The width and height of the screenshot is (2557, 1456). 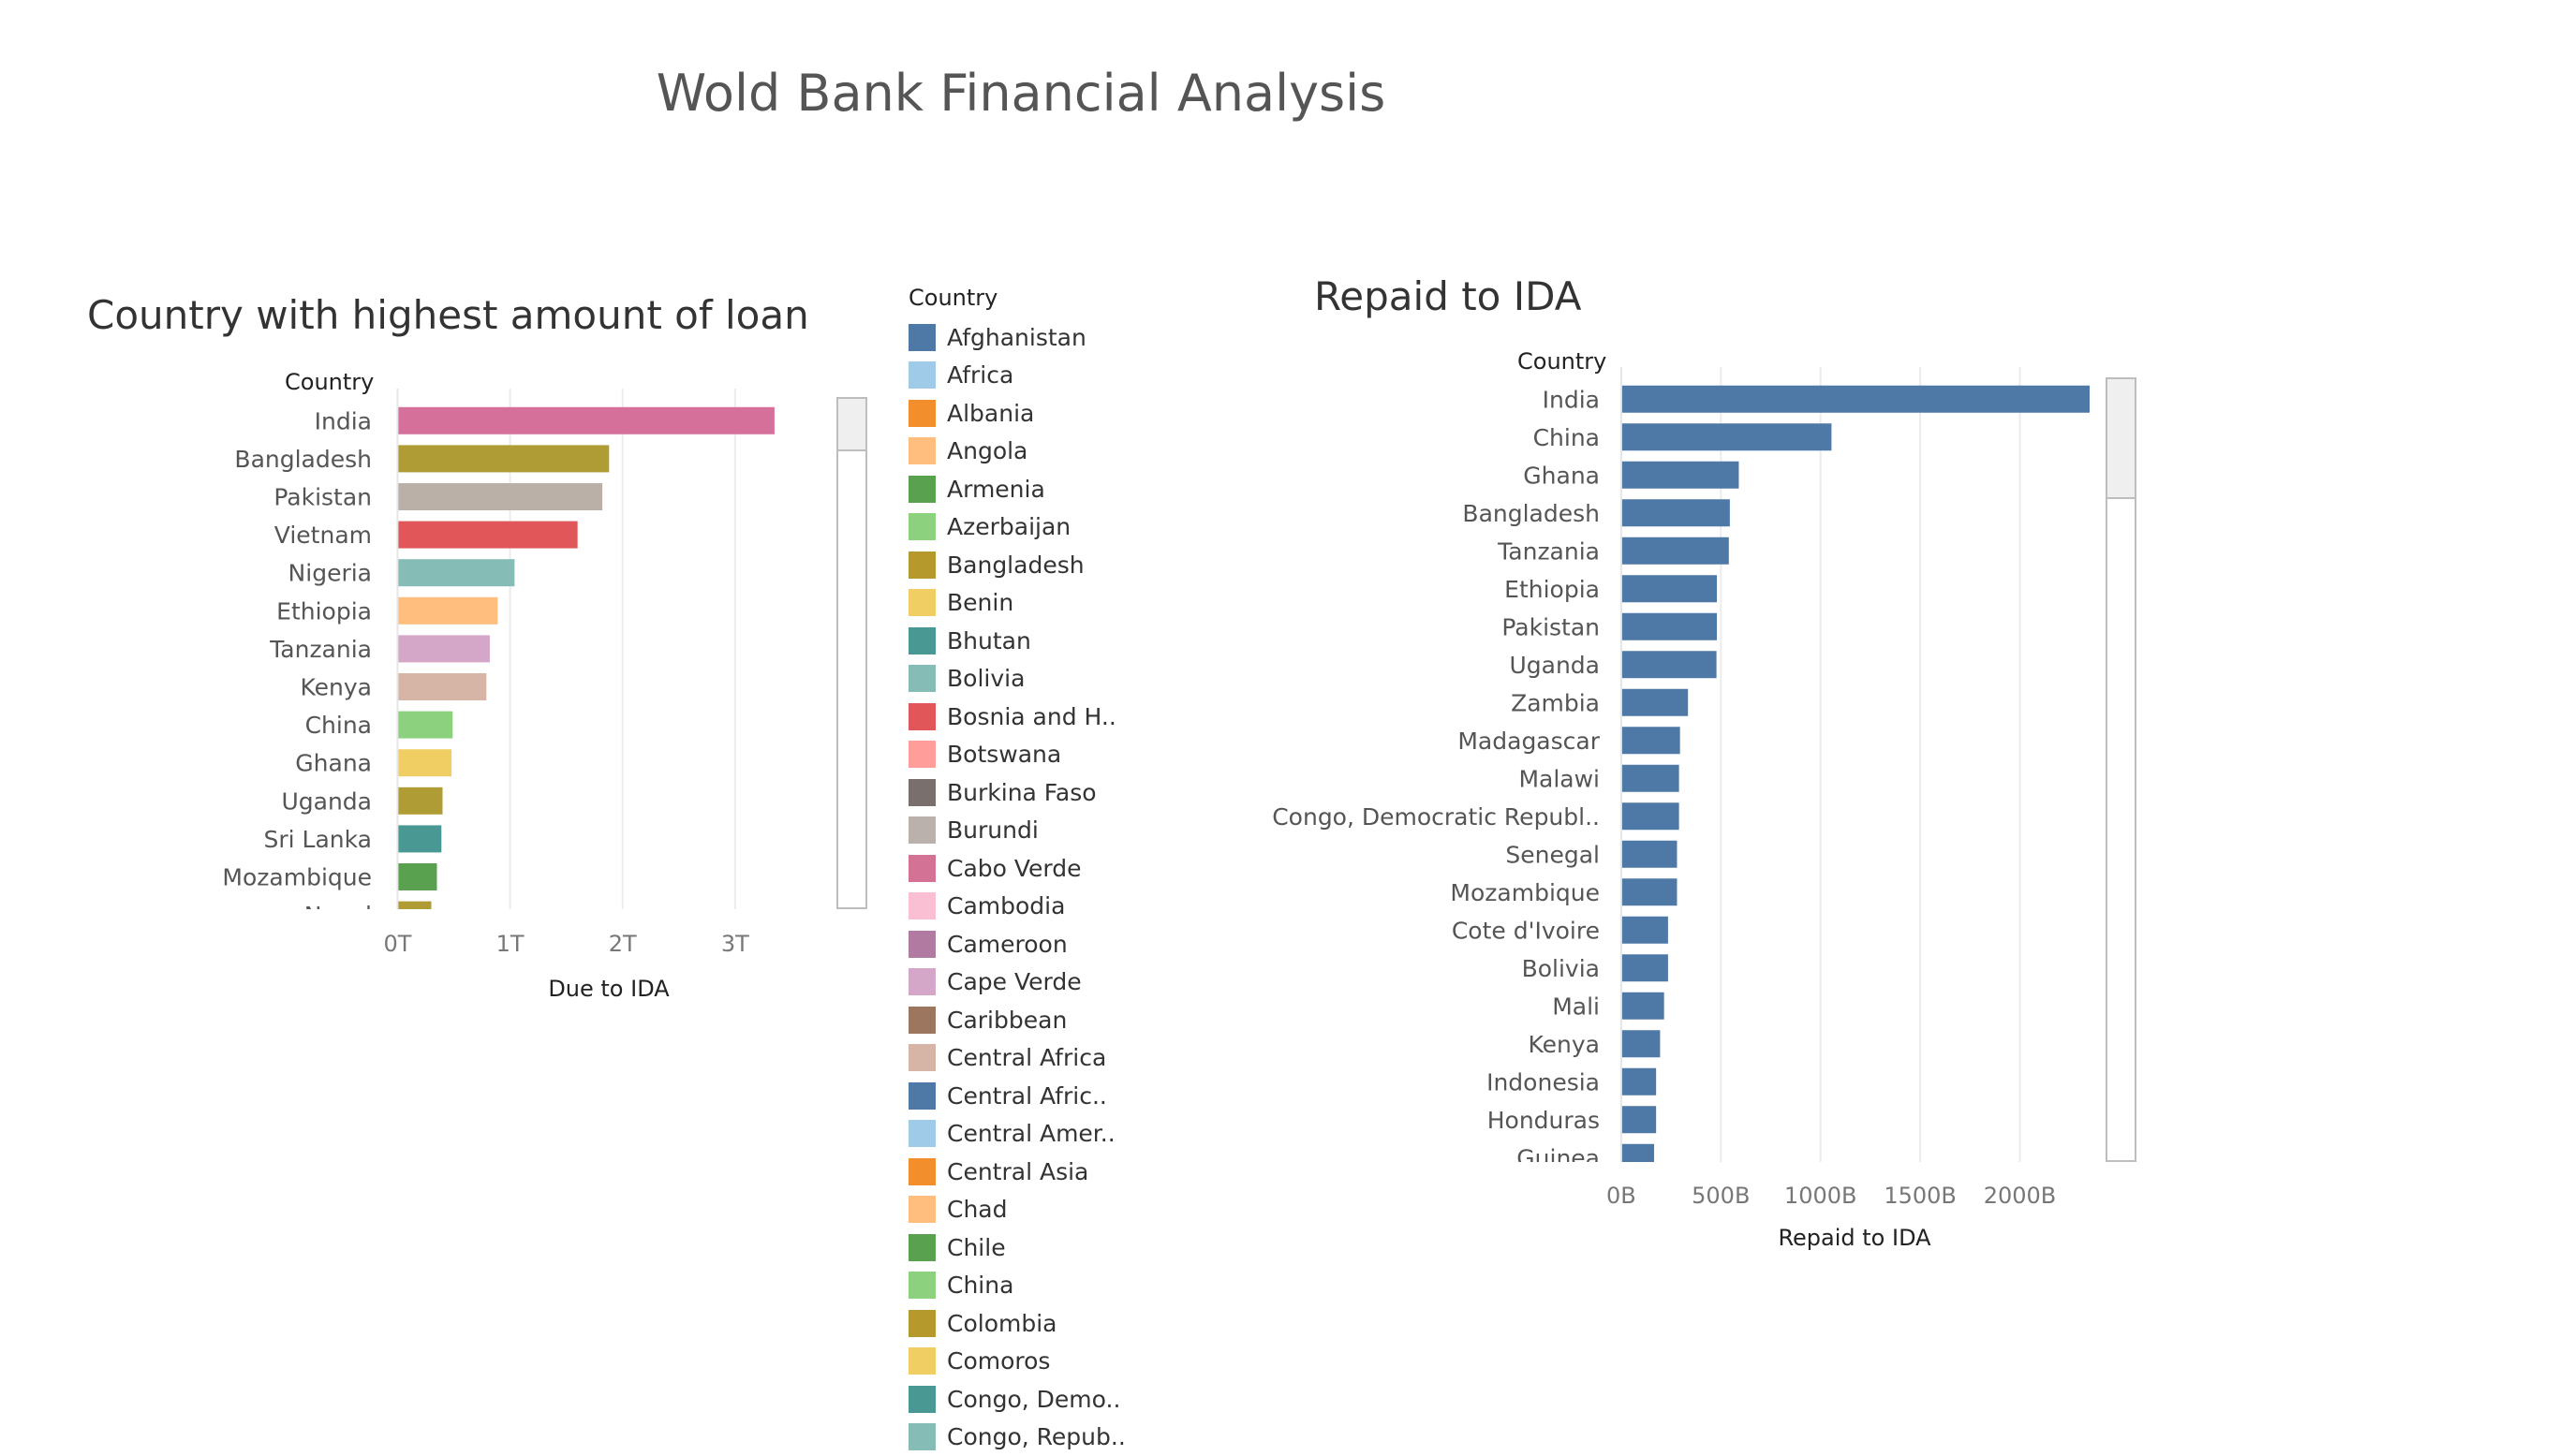 What do you see at coordinates (1644, 967) in the screenshot?
I see `bar-bolivia` at bounding box center [1644, 967].